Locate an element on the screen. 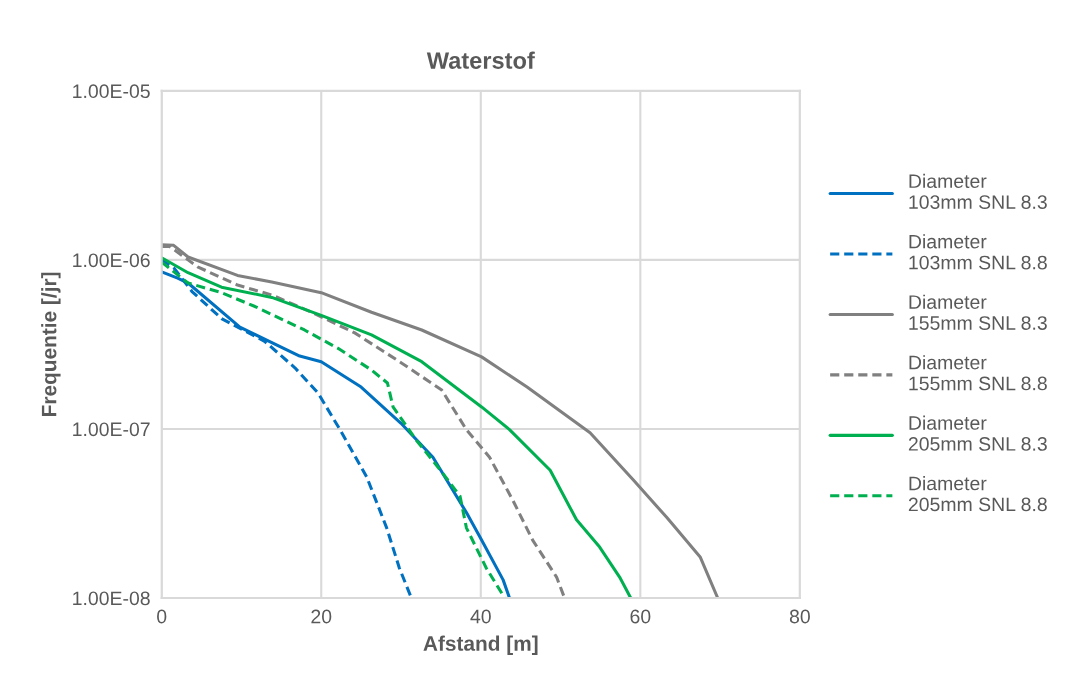 This screenshot has height=699, width=1078. legend-label: Diameter 103mm SNL 8.8 is located at coordinates (978, 252).